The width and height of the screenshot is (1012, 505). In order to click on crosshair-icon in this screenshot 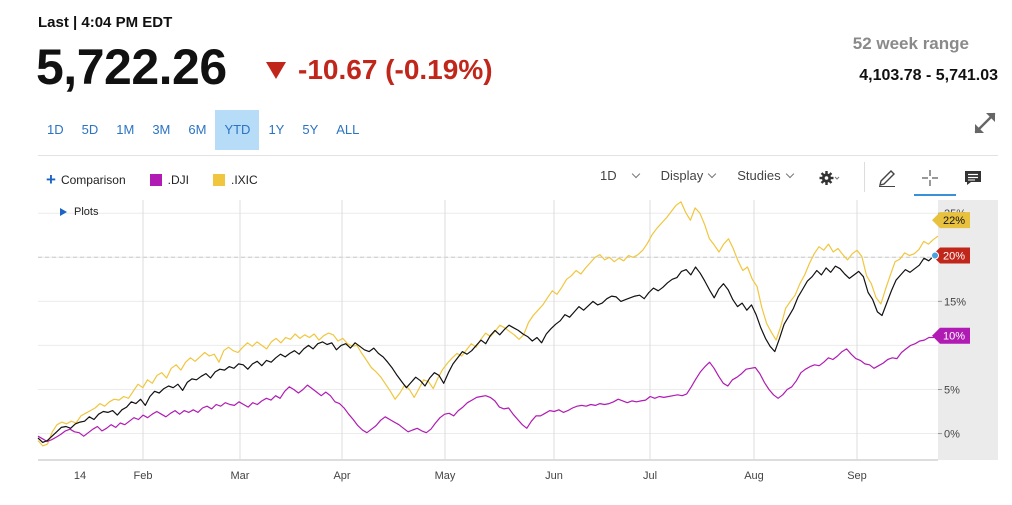, I will do `click(930, 178)`.